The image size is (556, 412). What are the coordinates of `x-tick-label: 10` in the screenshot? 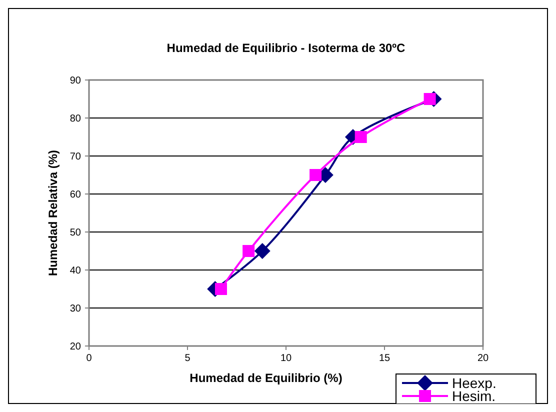 It's located at (286, 358).